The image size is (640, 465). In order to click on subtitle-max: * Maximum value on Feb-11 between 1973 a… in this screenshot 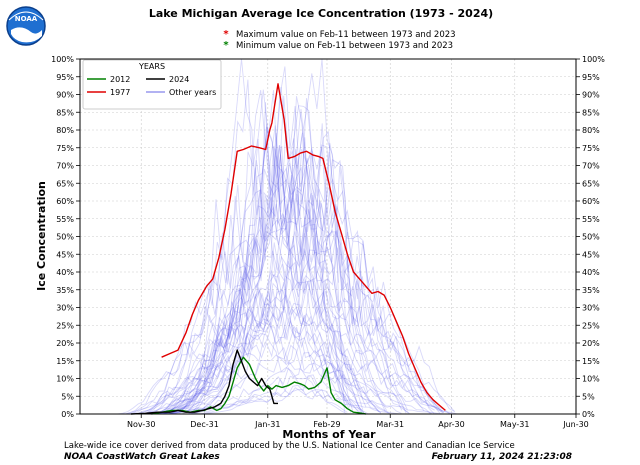, I will do `click(339, 34)`.